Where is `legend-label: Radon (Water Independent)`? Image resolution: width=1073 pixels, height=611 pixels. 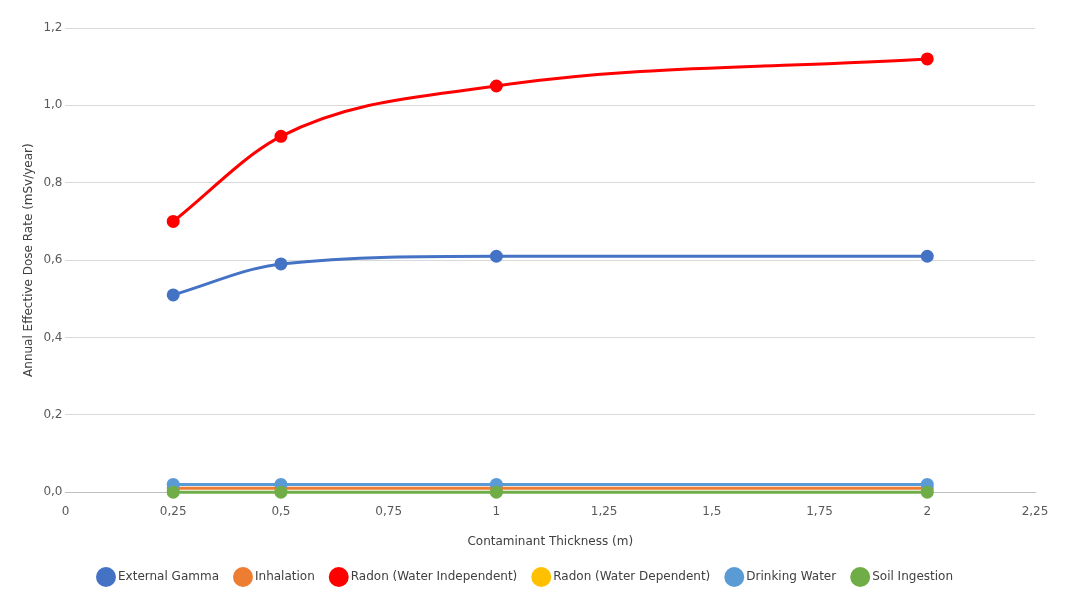 legend-label: Radon (Water Independent) is located at coordinates (434, 576).